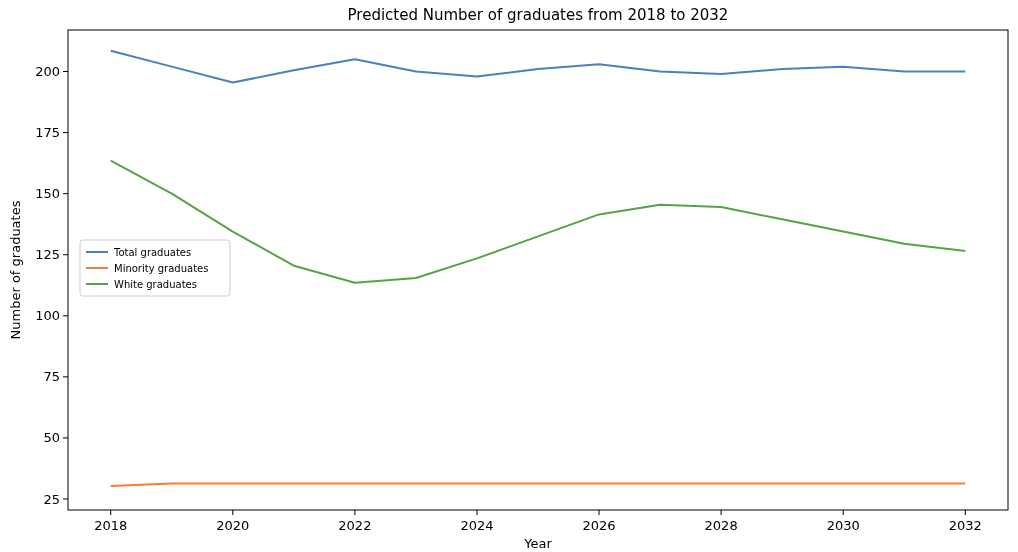  Describe the element at coordinates (51, 377) in the screenshot. I see `y-tick-label: 75` at that location.